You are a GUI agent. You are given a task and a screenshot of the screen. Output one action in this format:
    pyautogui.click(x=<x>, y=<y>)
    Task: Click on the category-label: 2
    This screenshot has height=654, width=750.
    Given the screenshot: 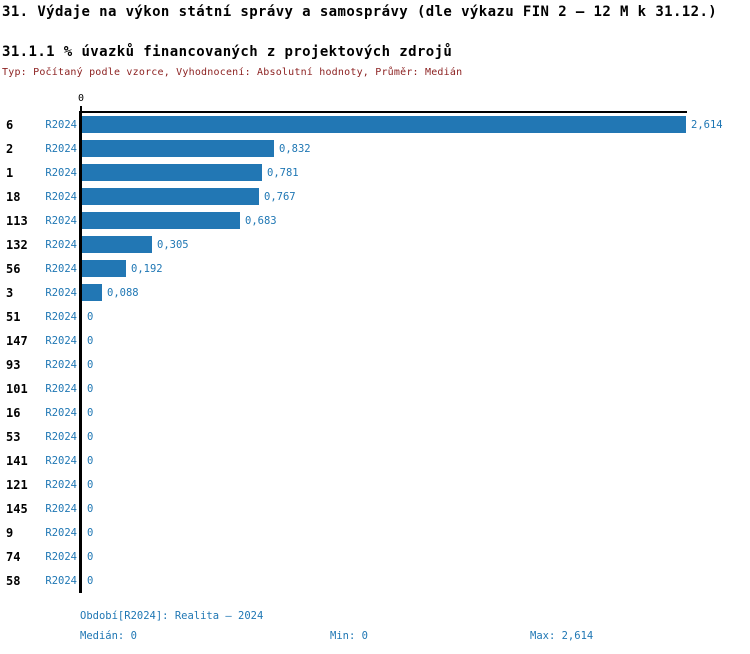 What is the action you would take?
    pyautogui.click(x=10, y=149)
    